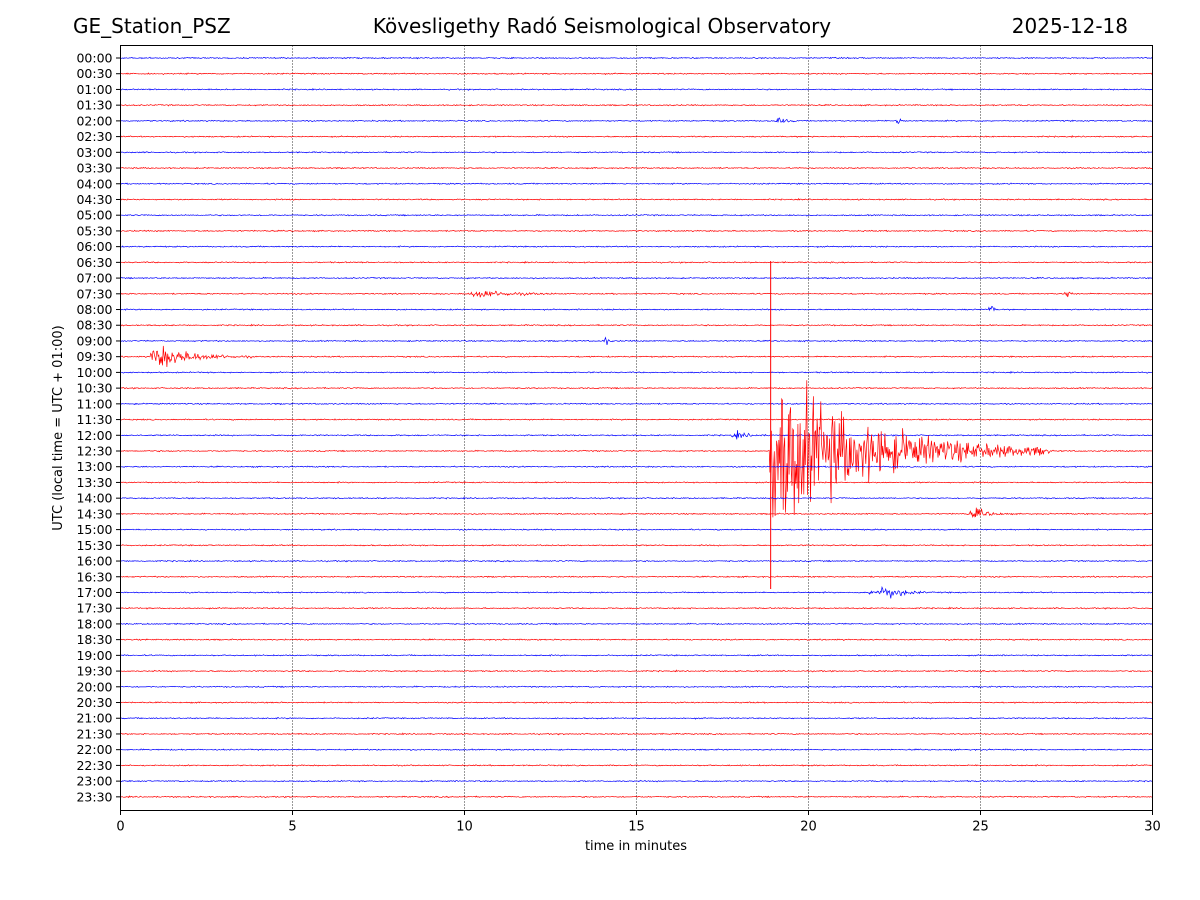 The width and height of the screenshot is (1200, 900). Describe the element at coordinates (94, 498) in the screenshot. I see `y-tick-label: 14:00` at that location.